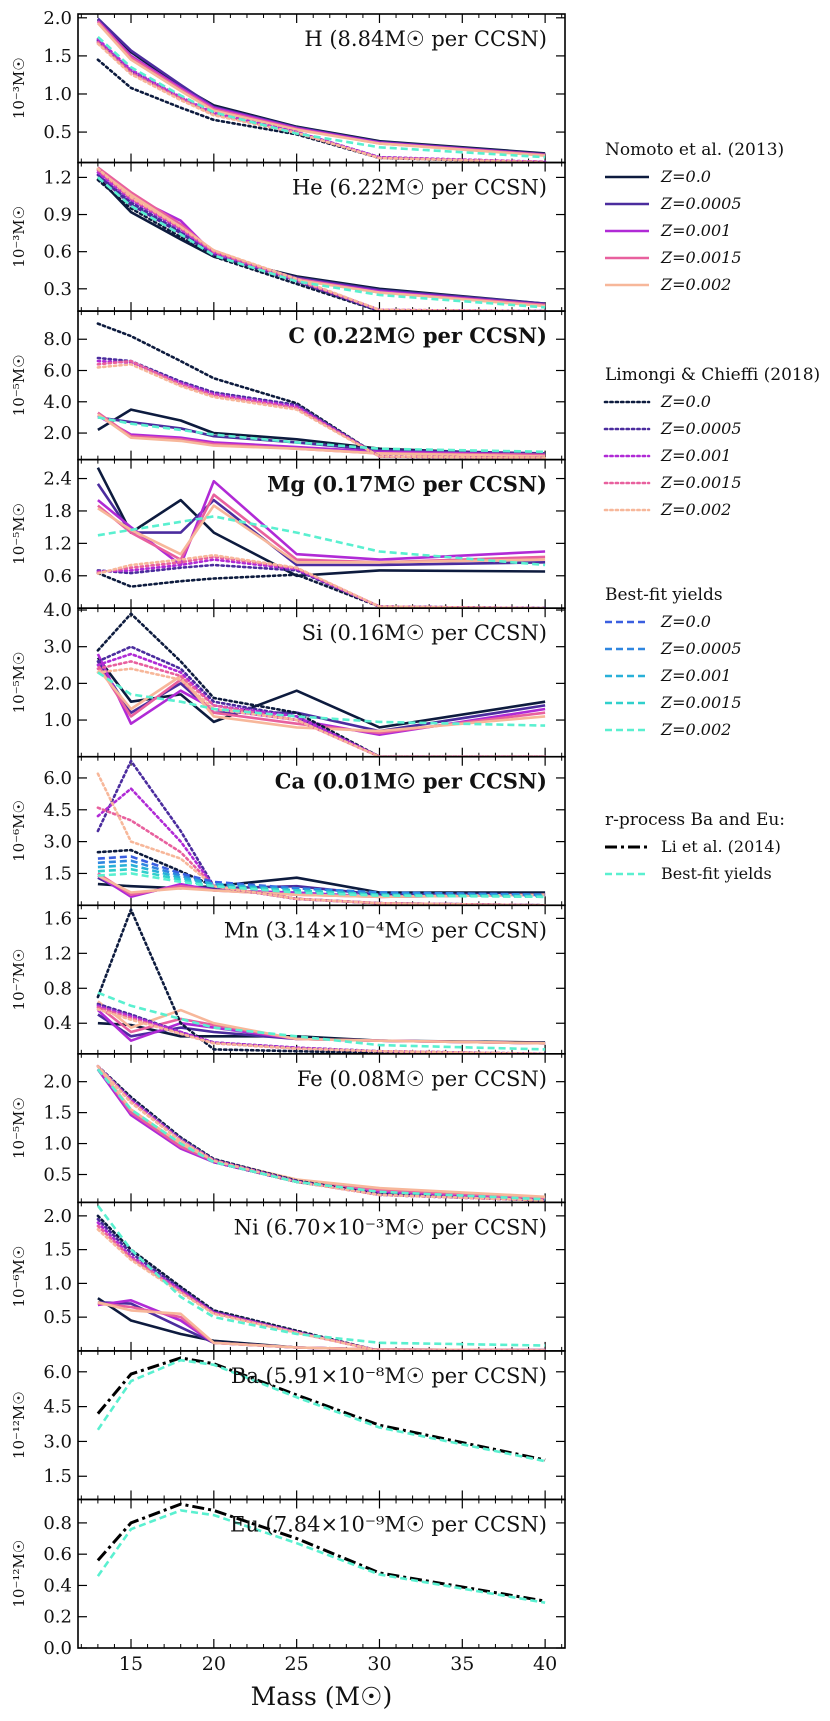  What do you see at coordinates (411, 781) in the screenshot?
I see `panel-annotation: Ca (0.01M☉ per CCSN)` at bounding box center [411, 781].